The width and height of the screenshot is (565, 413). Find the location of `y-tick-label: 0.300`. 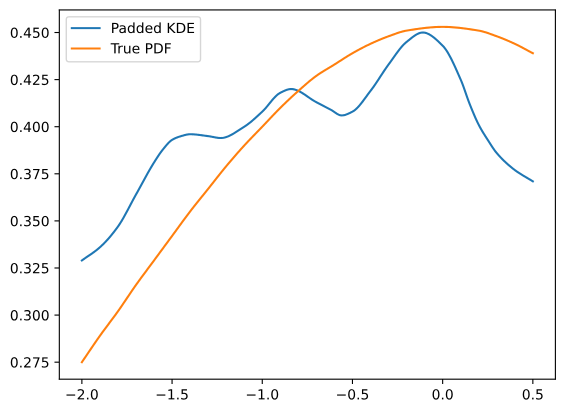

y-tick-label: 0.300 is located at coordinates (29, 315).